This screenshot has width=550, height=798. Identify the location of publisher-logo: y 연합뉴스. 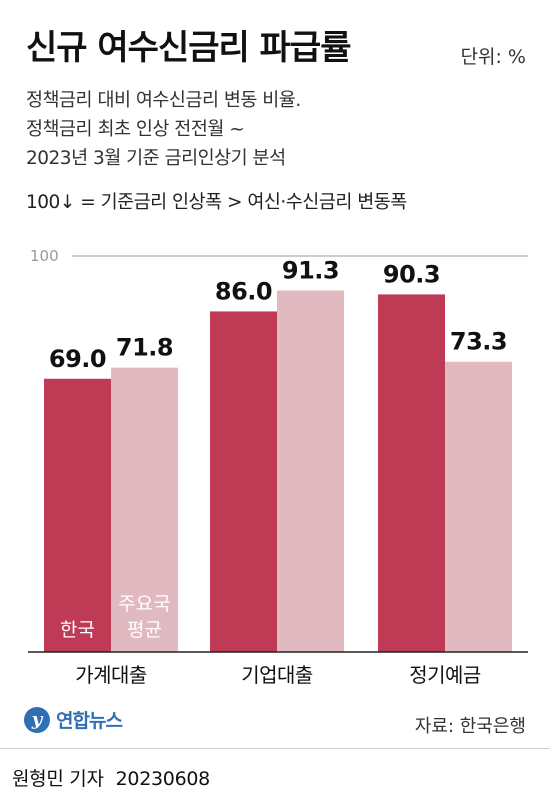
(73, 719).